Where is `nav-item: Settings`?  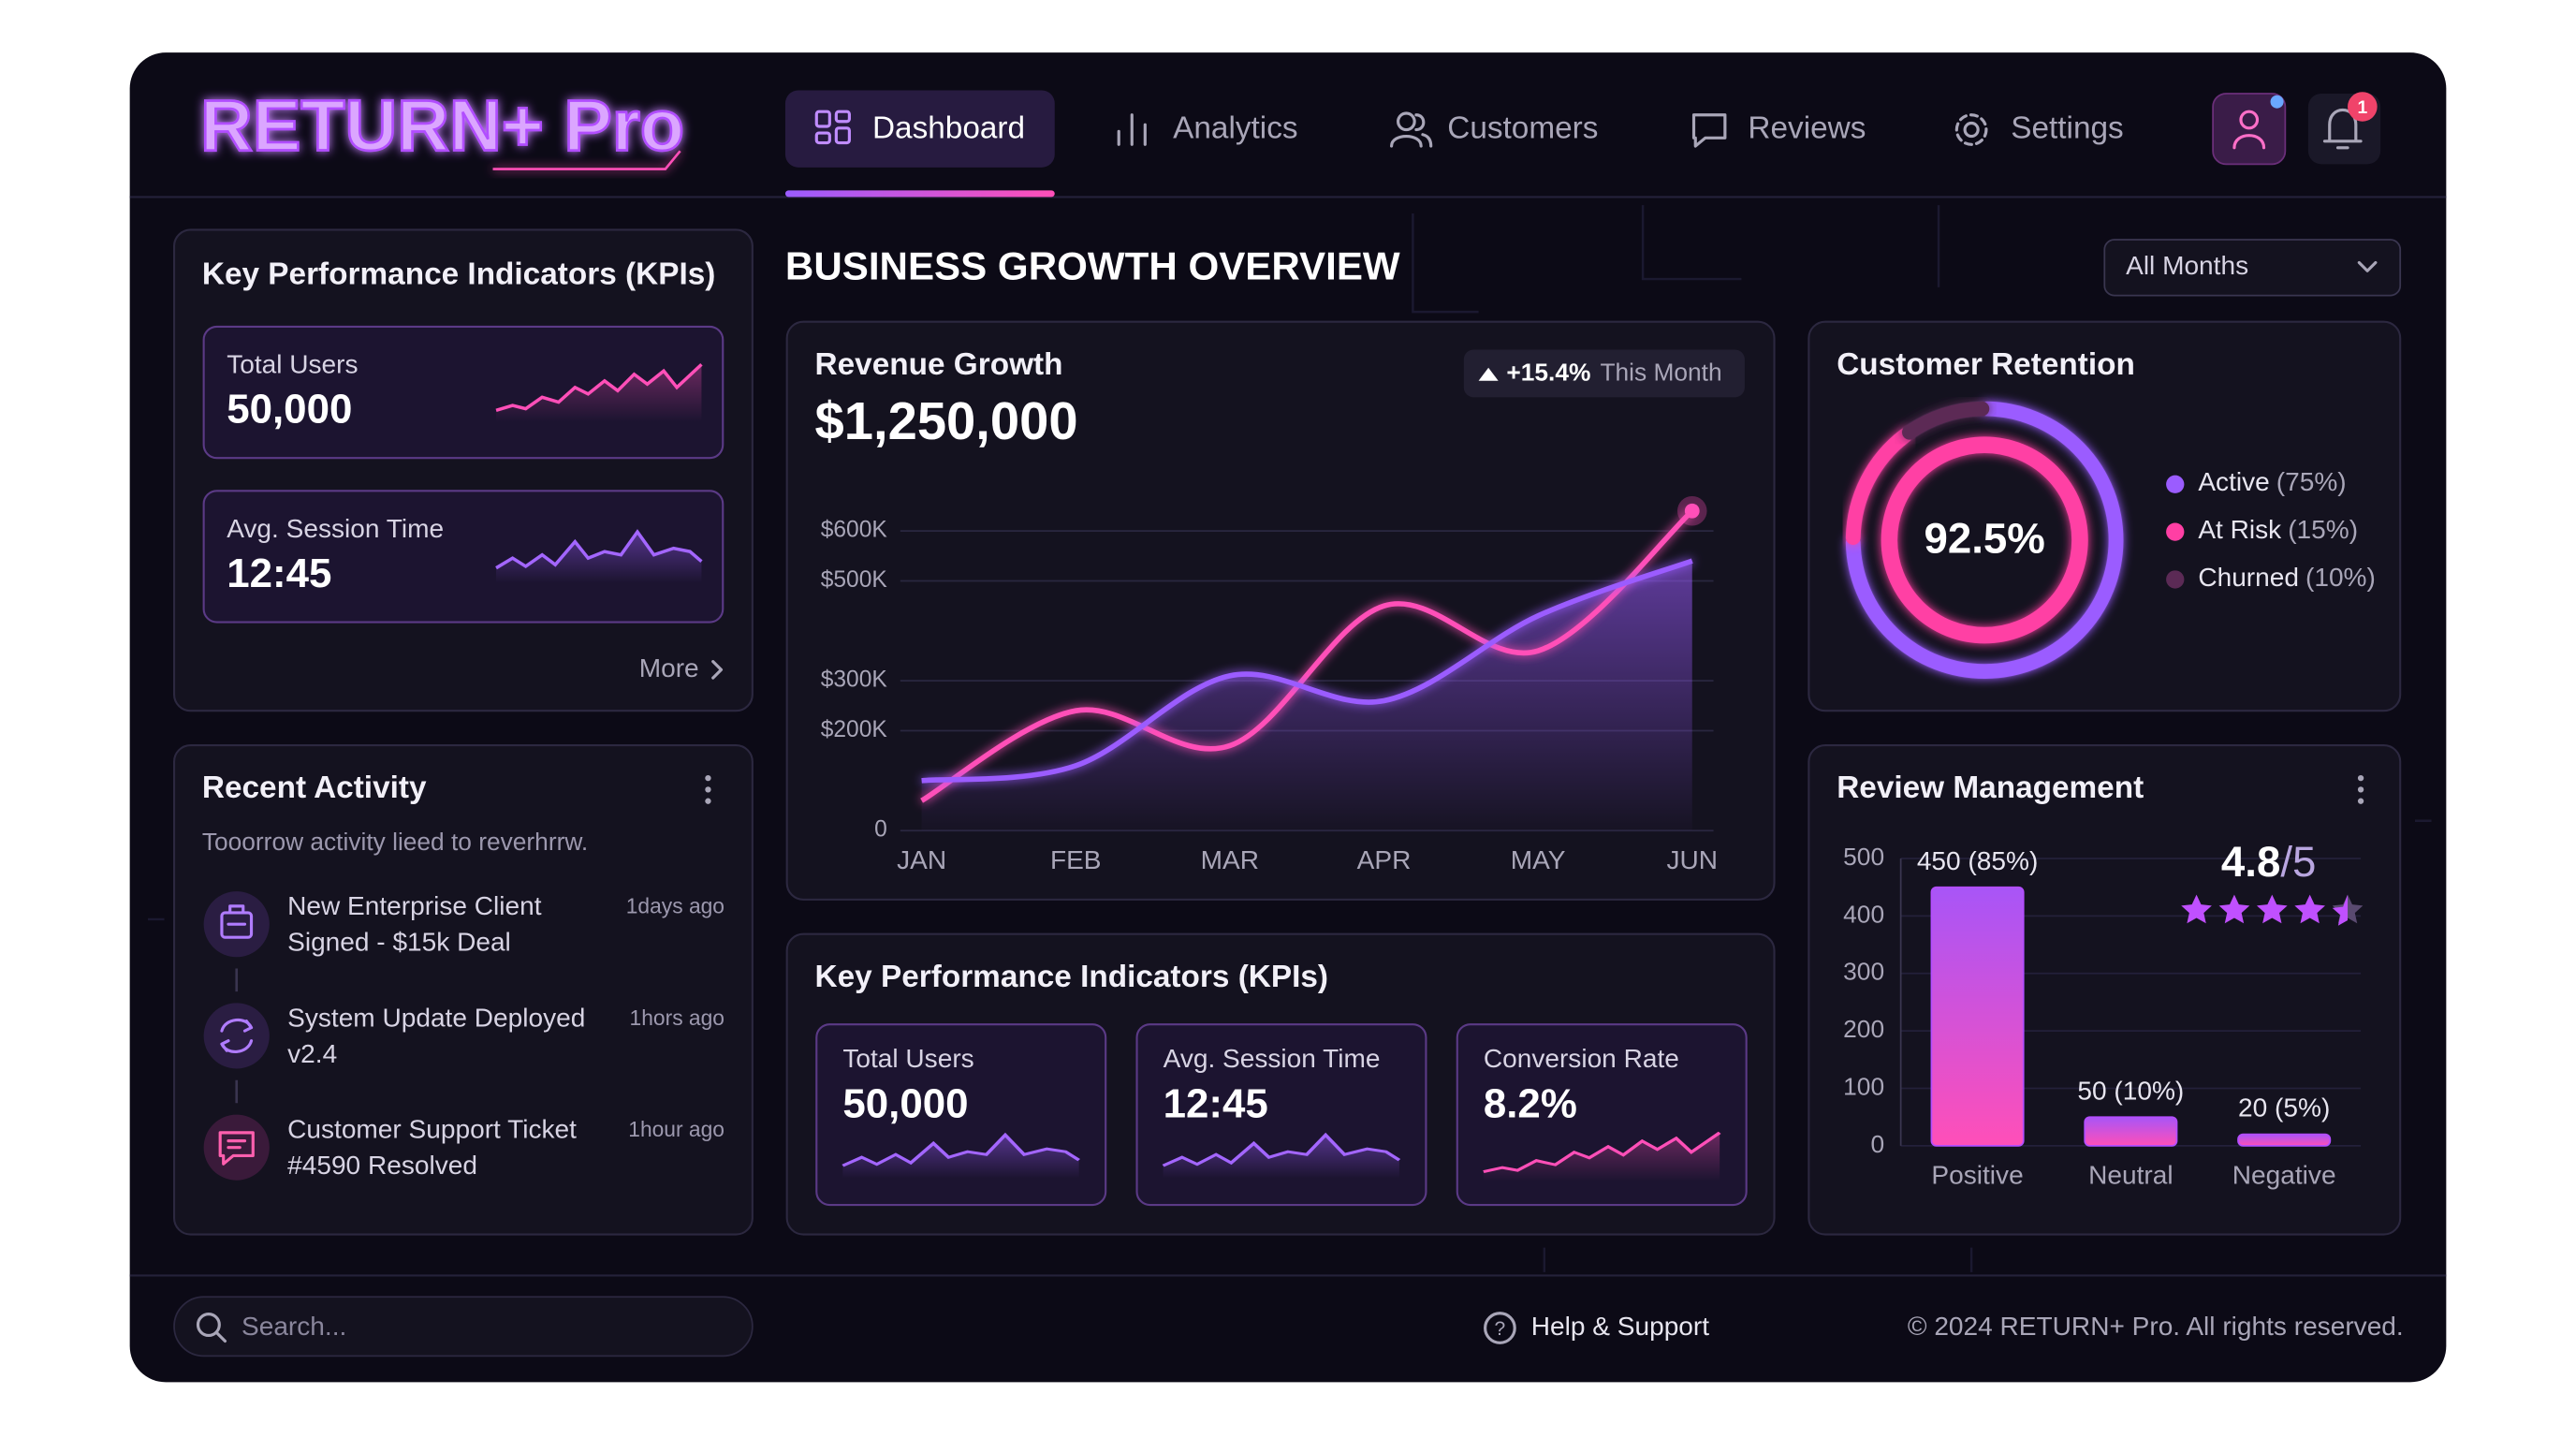
nav-item: Settings is located at coordinates (2039, 128).